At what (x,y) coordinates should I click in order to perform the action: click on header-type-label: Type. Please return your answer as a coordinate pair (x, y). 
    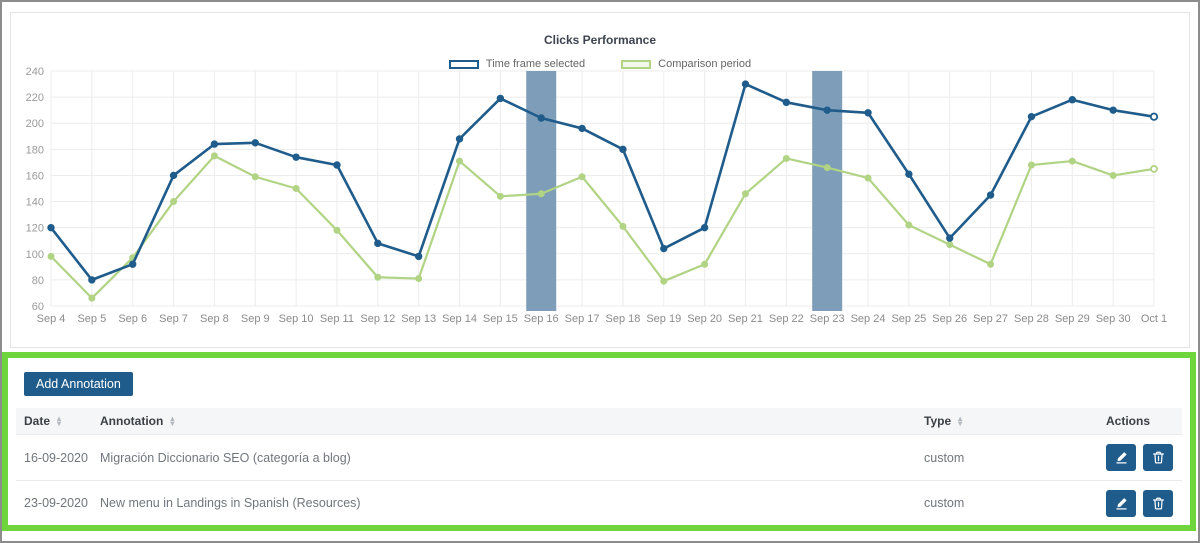
    Looking at the image, I should click on (938, 421).